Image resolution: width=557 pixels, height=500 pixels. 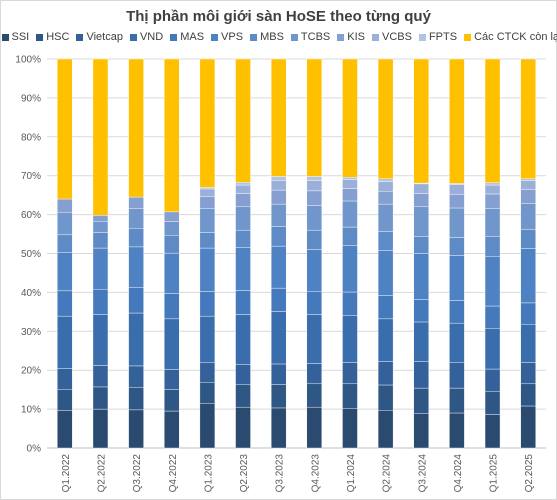 I want to click on legend-item: SSI, so click(x=15, y=37).